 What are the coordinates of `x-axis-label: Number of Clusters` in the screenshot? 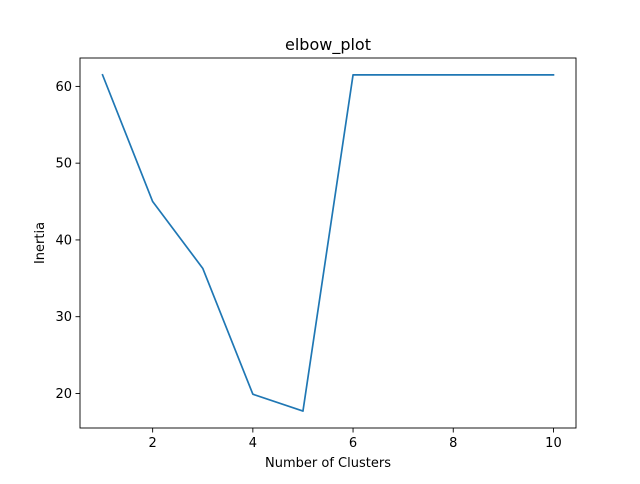 It's located at (328, 463).